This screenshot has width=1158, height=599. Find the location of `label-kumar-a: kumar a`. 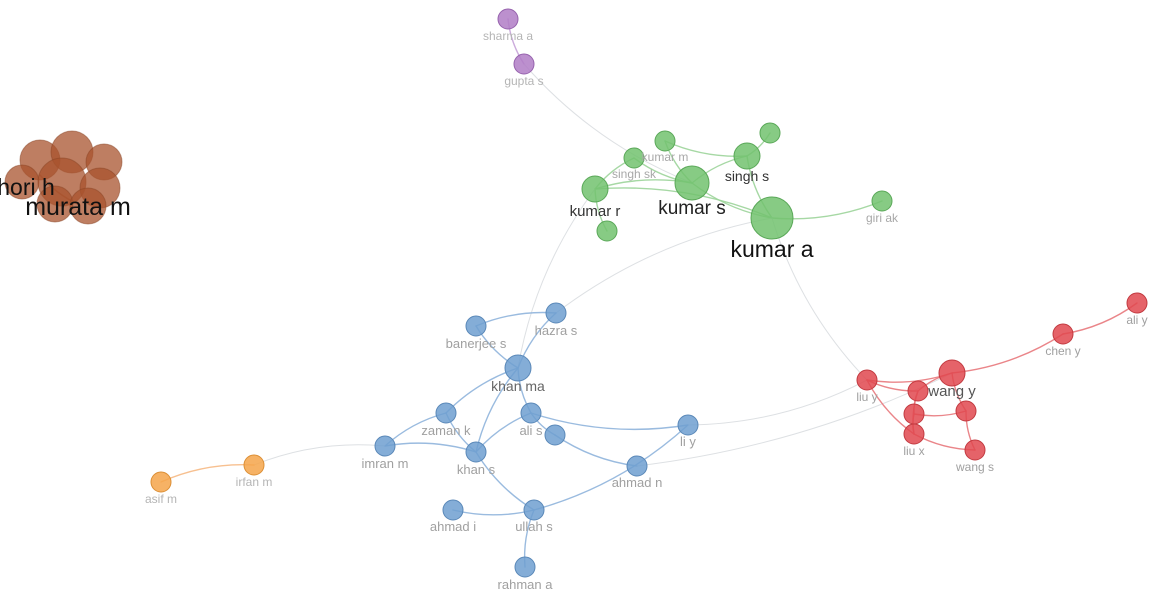

label-kumar-a: kumar a is located at coordinates (771, 249).